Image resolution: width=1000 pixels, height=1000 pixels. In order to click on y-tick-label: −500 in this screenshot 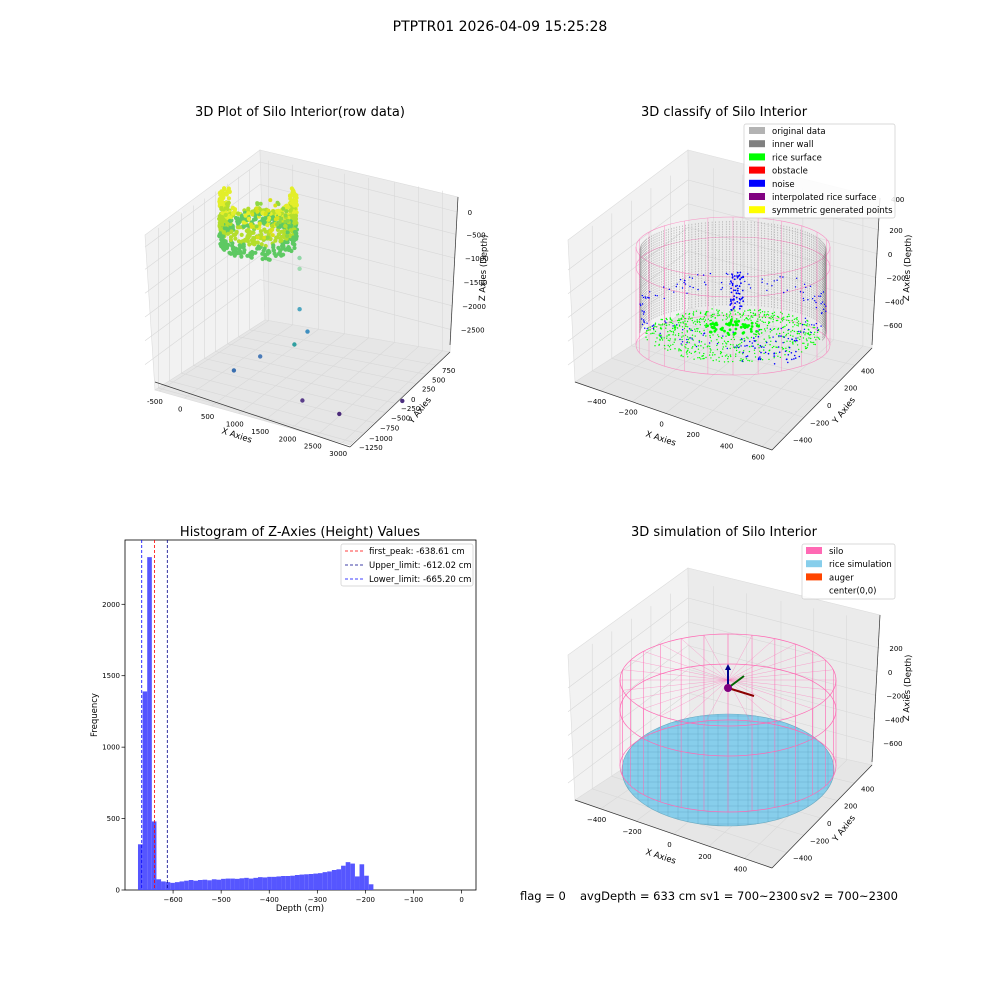, I will do `click(400, 418)`.